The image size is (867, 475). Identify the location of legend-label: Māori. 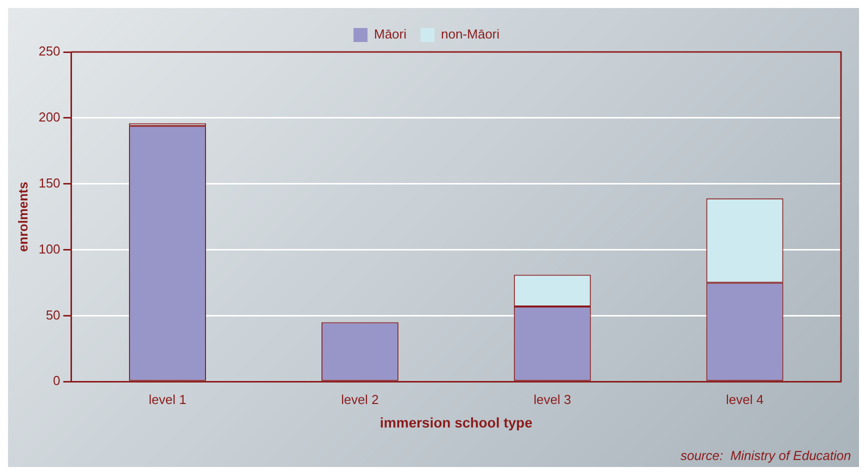
(390, 34).